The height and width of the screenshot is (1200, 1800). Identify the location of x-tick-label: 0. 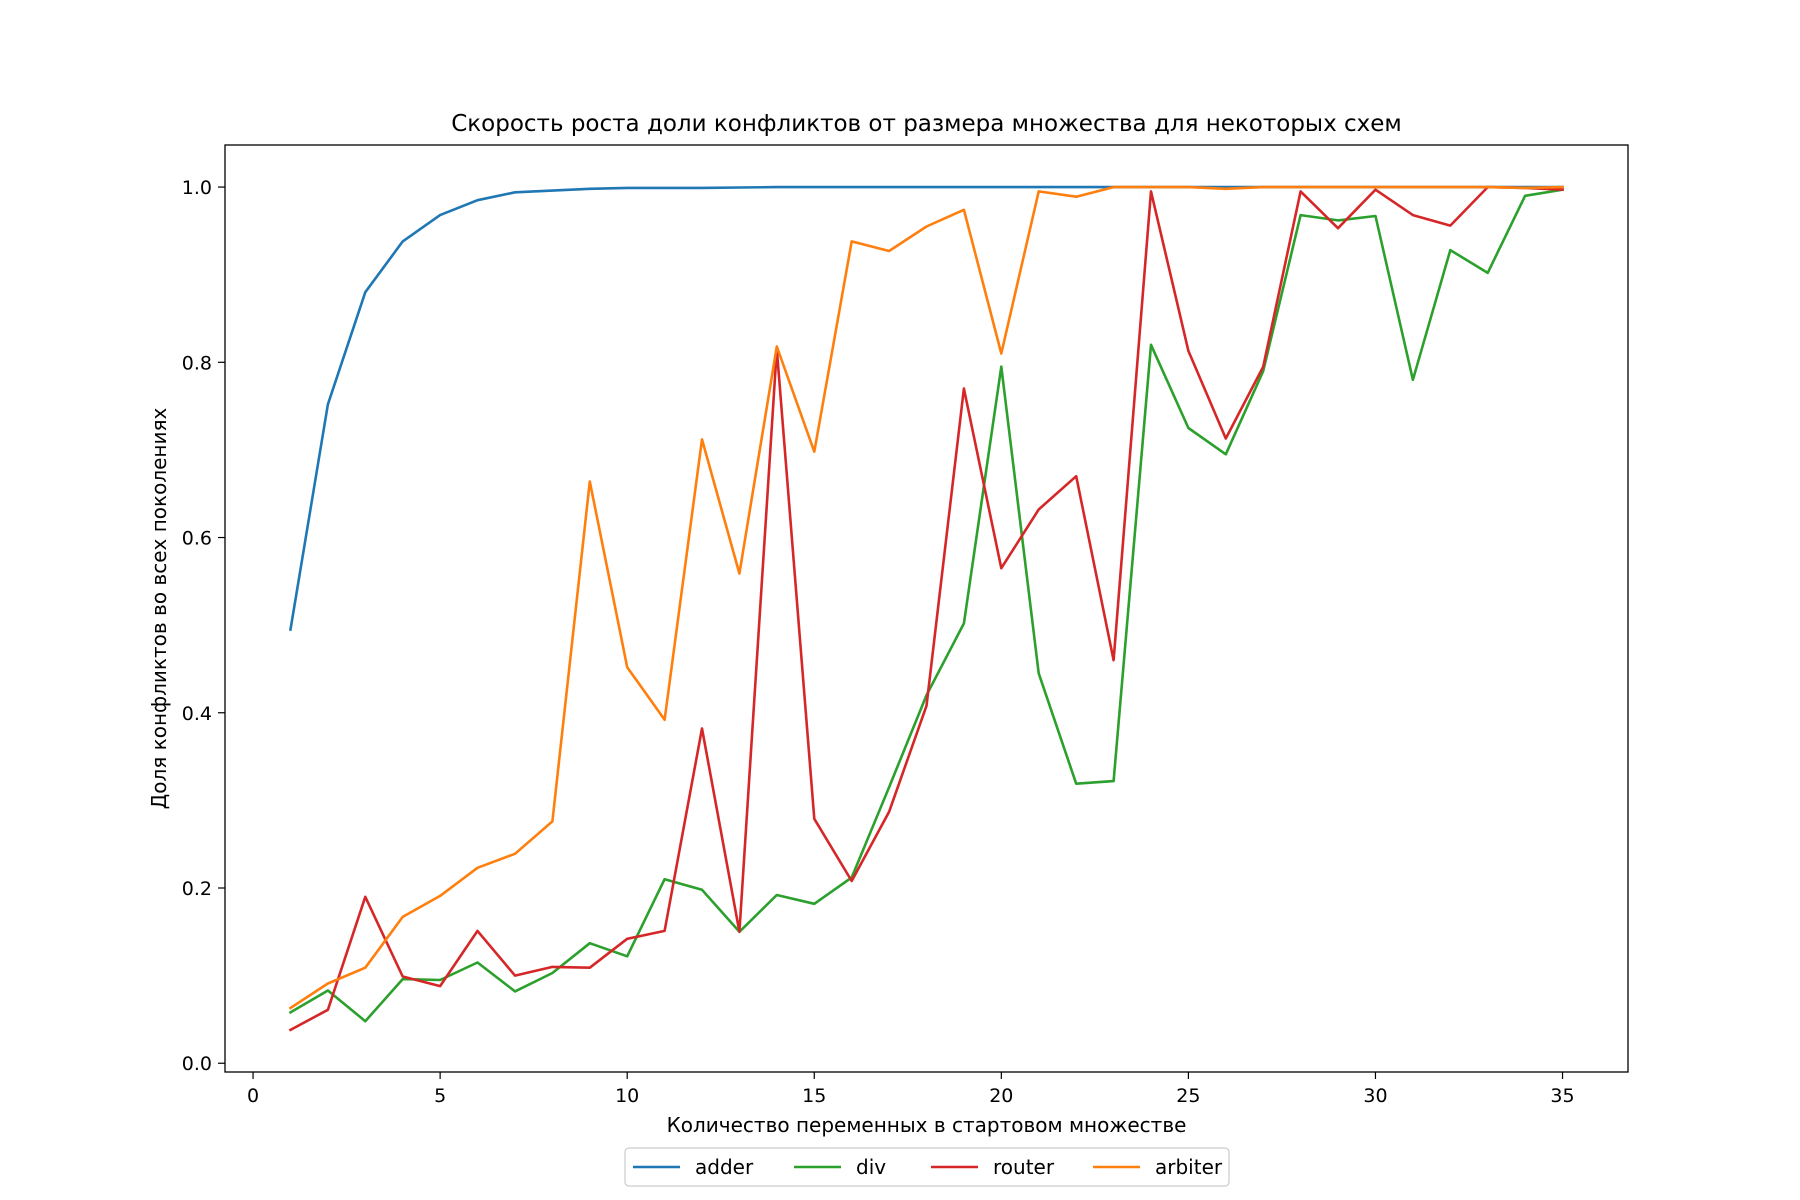
(253, 1096).